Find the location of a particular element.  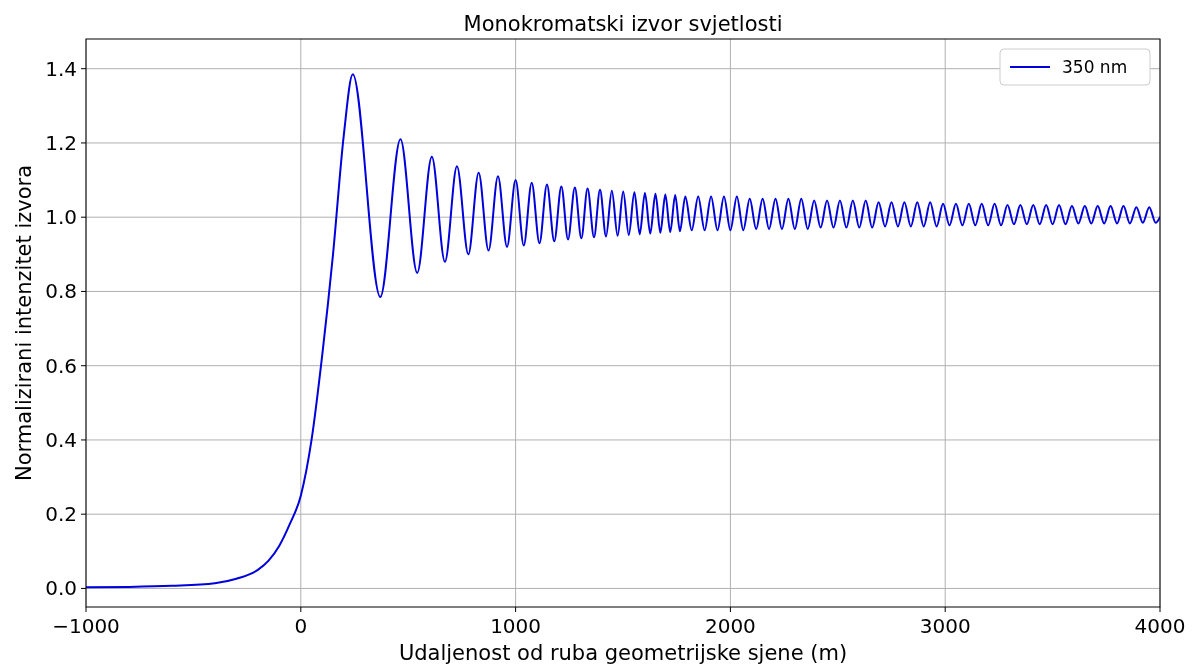

x-axis-title: Udaljenost od ruba geometrijske sjene (m) is located at coordinates (623, 653).